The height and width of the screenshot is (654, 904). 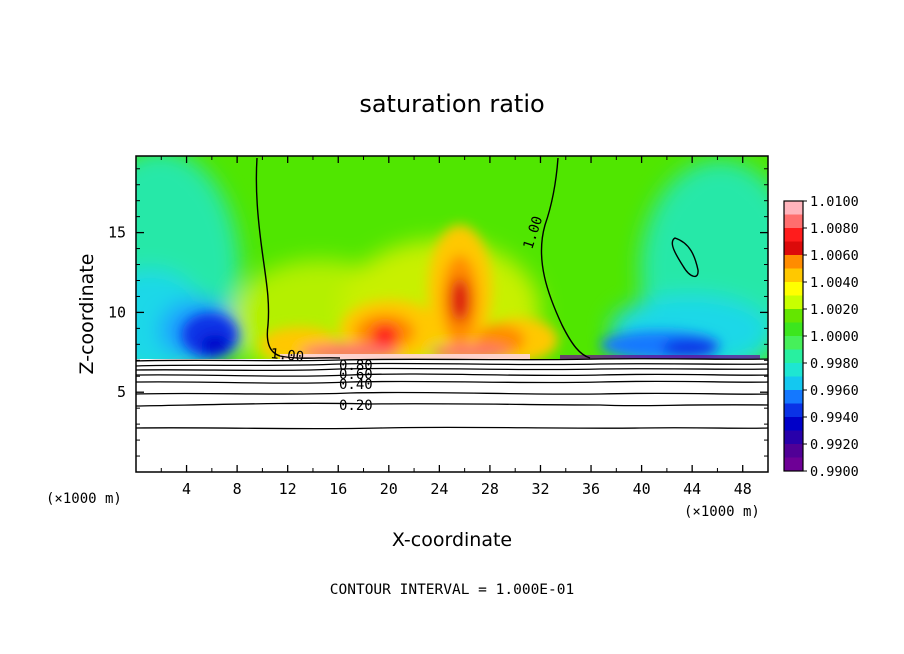 I want to click on x-tick-label: 24, so click(x=439, y=489).